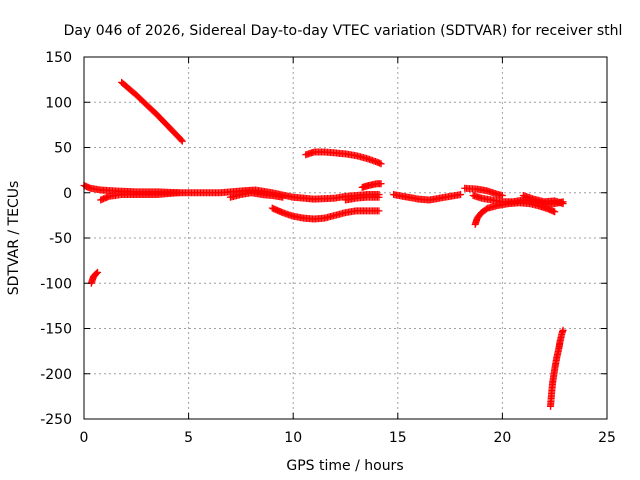 Image resolution: width=640 pixels, height=480 pixels. What do you see at coordinates (60, 239) in the screenshot?
I see `y-tick-label: -50` at bounding box center [60, 239].